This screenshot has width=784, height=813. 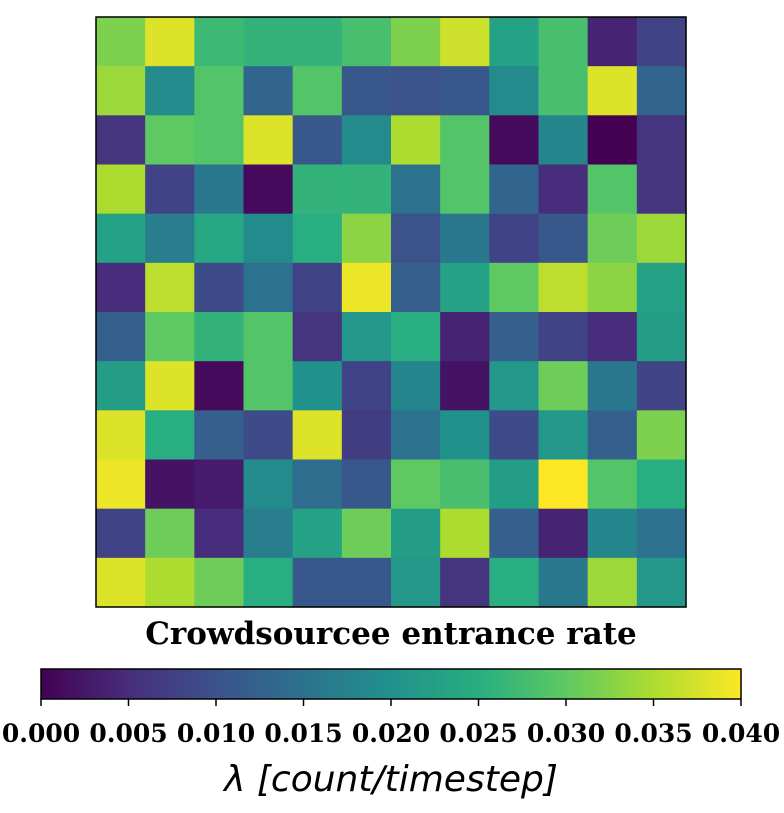 I want to click on colorbar-label: λ [count/timestep], so click(x=390, y=779).